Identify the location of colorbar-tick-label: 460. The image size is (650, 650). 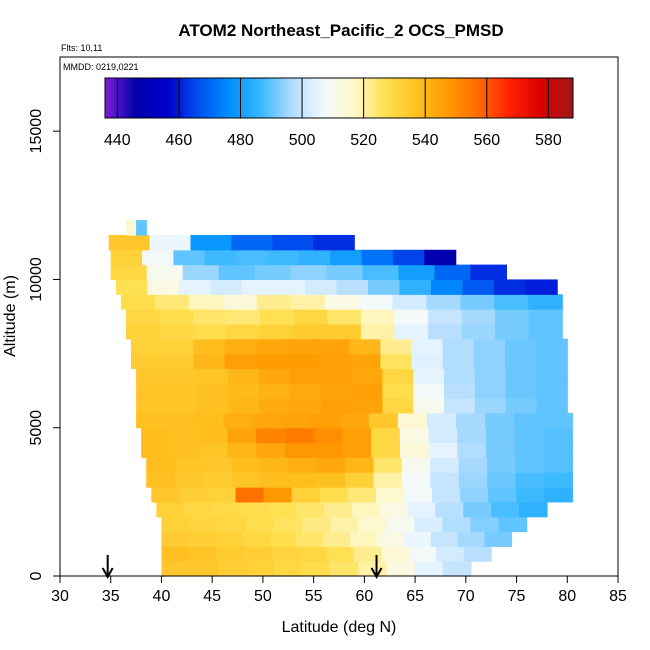
(179, 140).